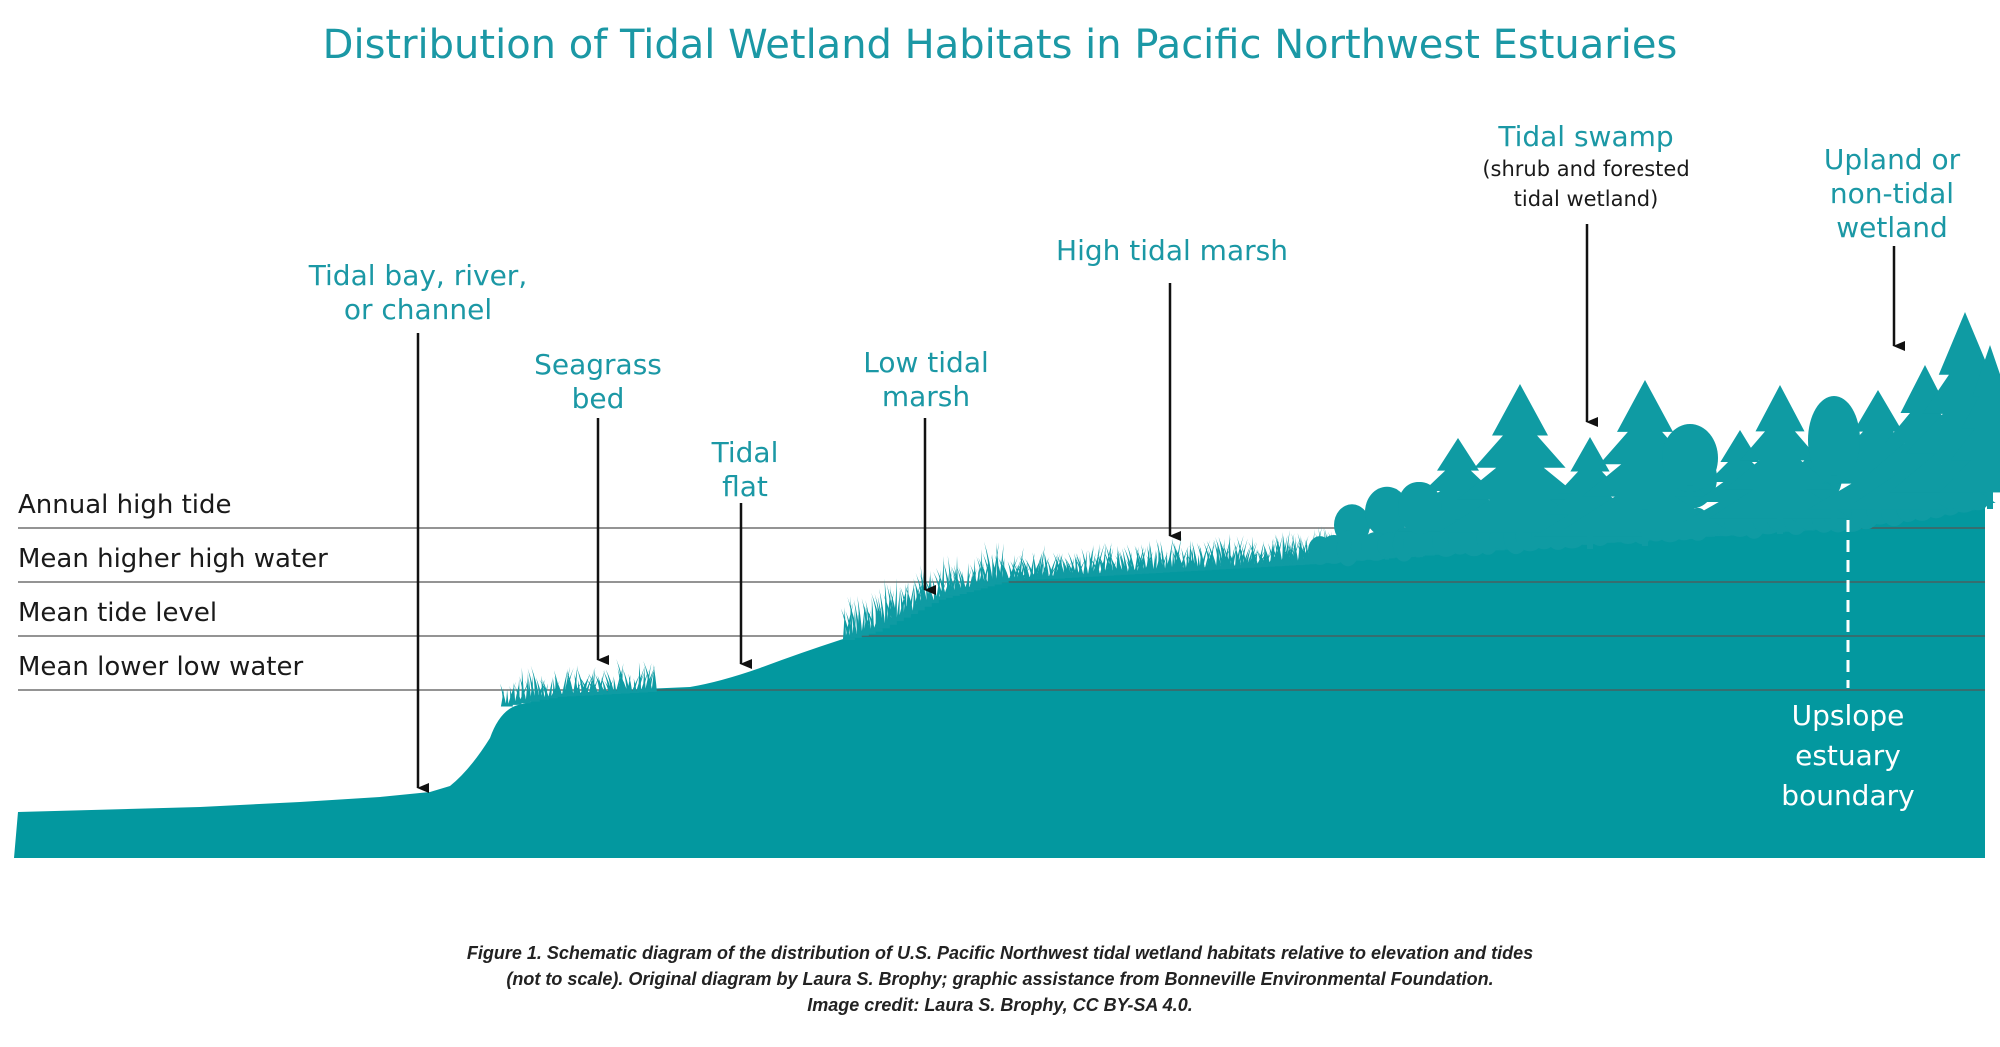 The height and width of the screenshot is (1047, 2000). I want to click on habitat-label-line: Tidal bay, river,, so click(418, 275).